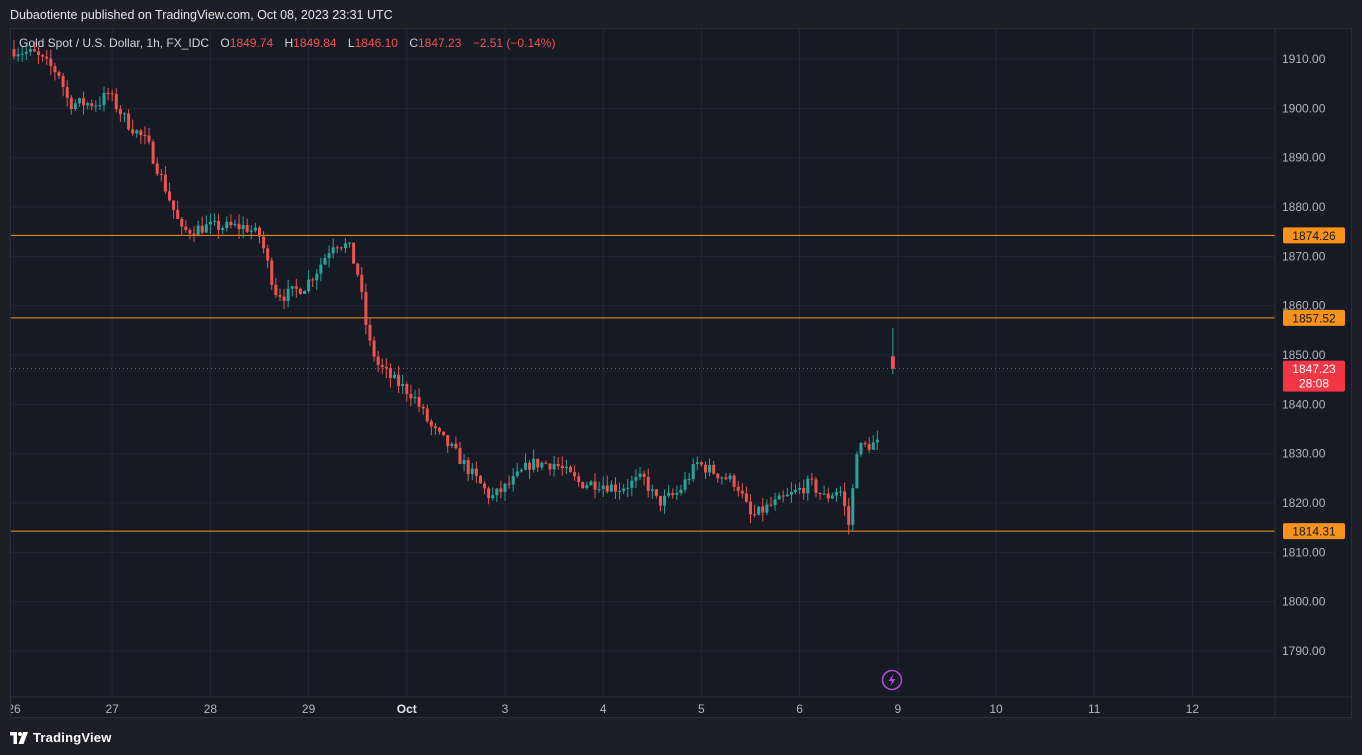  What do you see at coordinates (19, 737) in the screenshot?
I see `tradingview-logo-icon` at bounding box center [19, 737].